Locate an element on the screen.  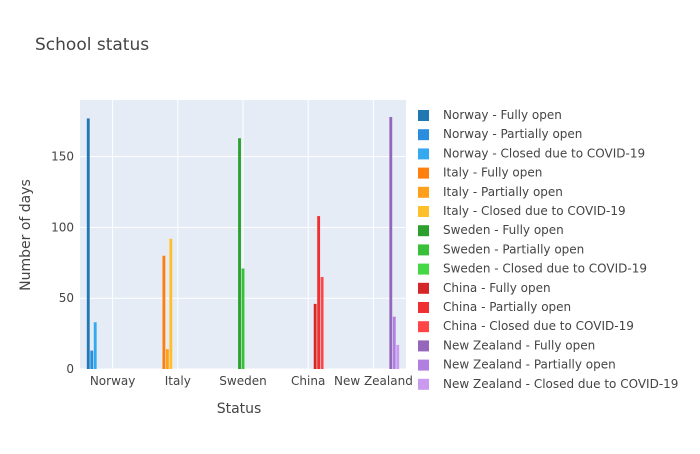
x-tick-label: China is located at coordinates (308, 381).